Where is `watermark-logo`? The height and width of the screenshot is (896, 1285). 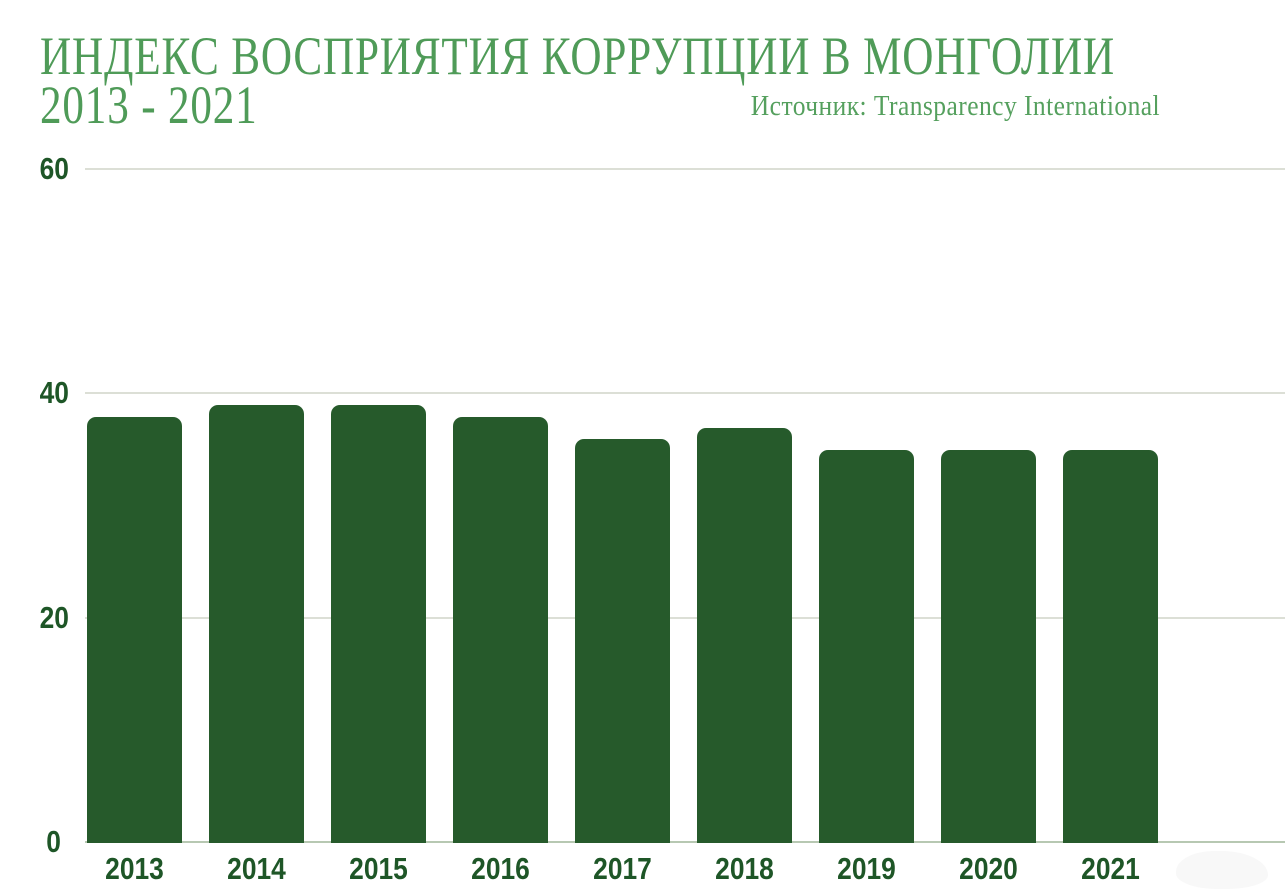 watermark-logo is located at coordinates (1222, 870).